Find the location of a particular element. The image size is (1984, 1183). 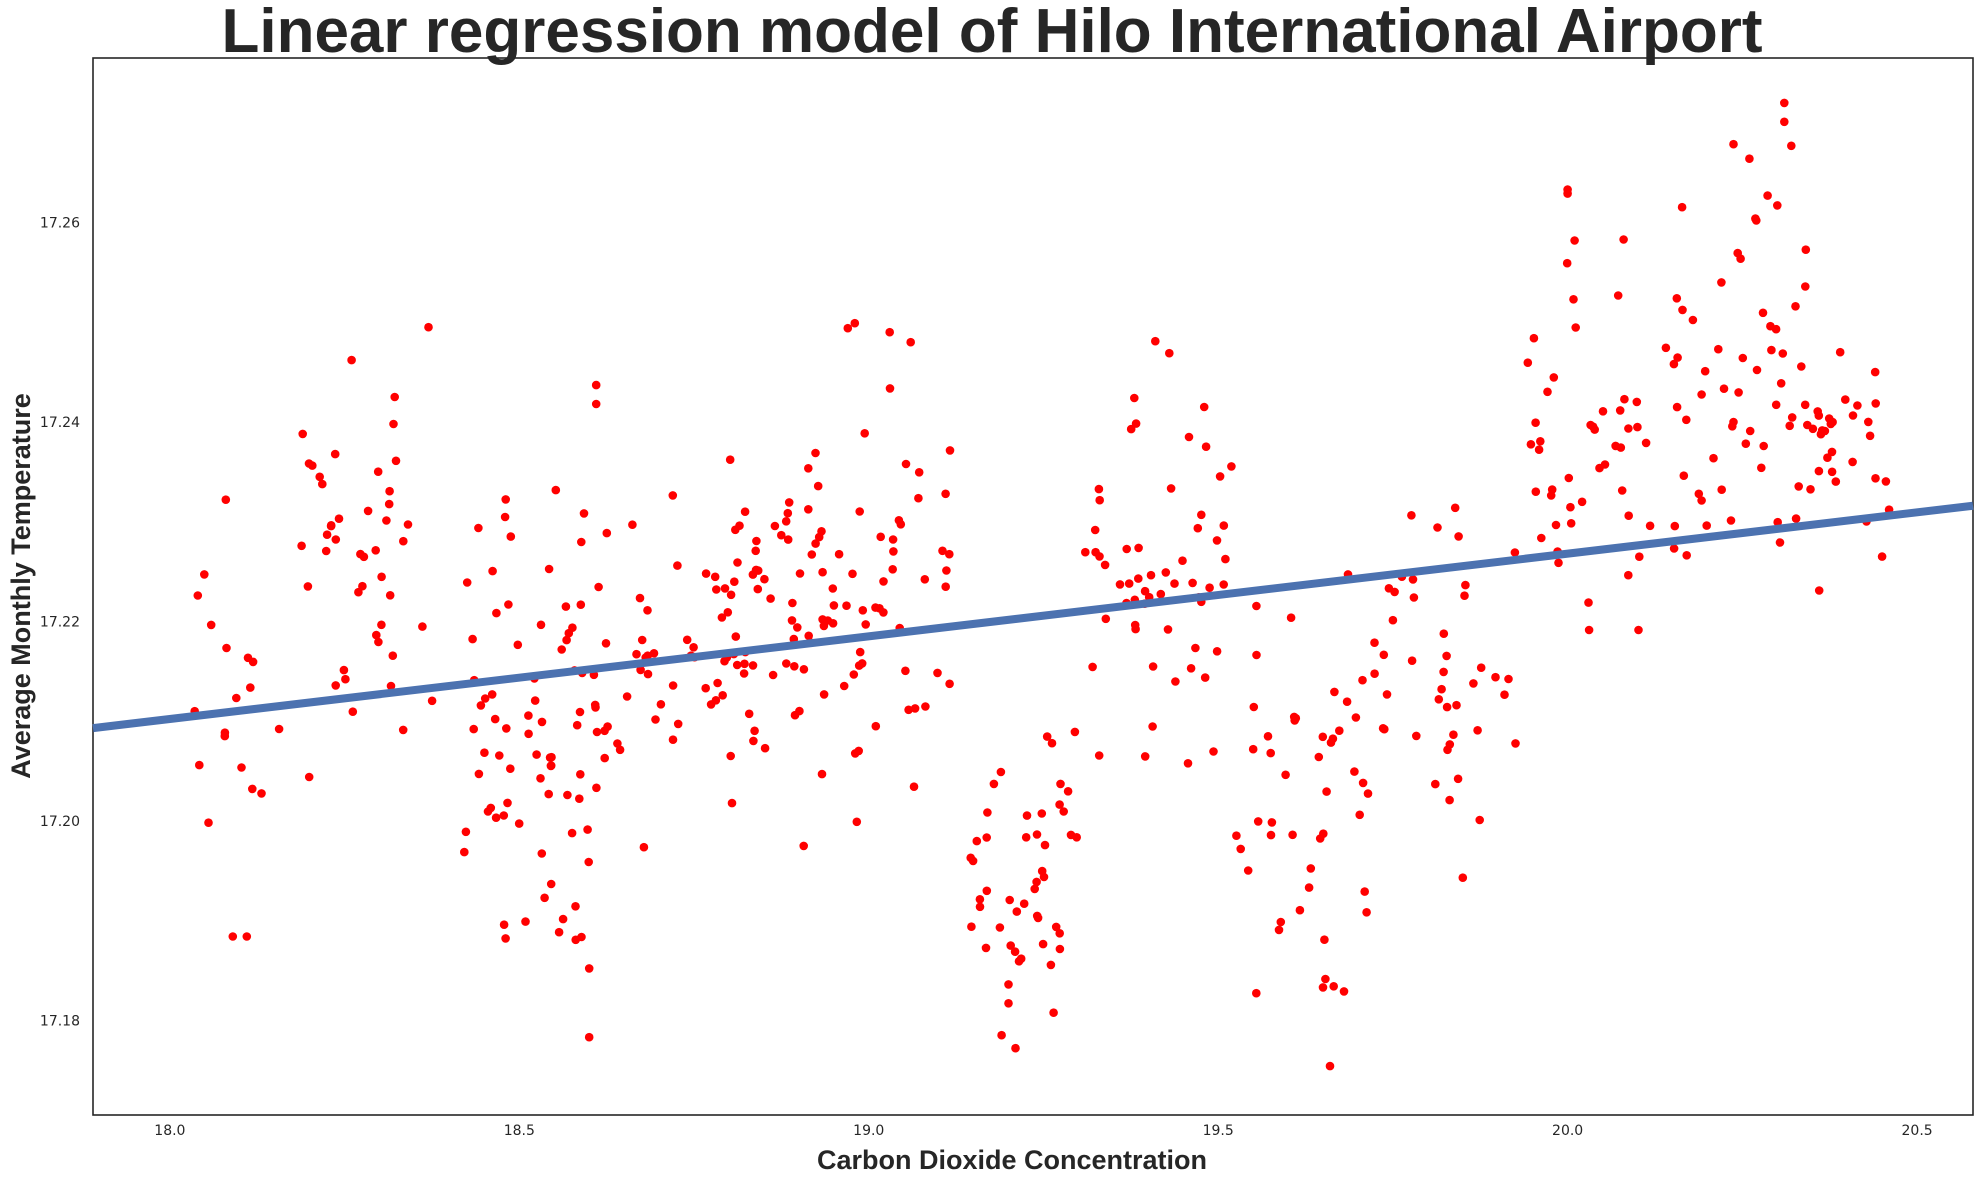

x-tick-label: 18.5 is located at coordinates (519, 1131).